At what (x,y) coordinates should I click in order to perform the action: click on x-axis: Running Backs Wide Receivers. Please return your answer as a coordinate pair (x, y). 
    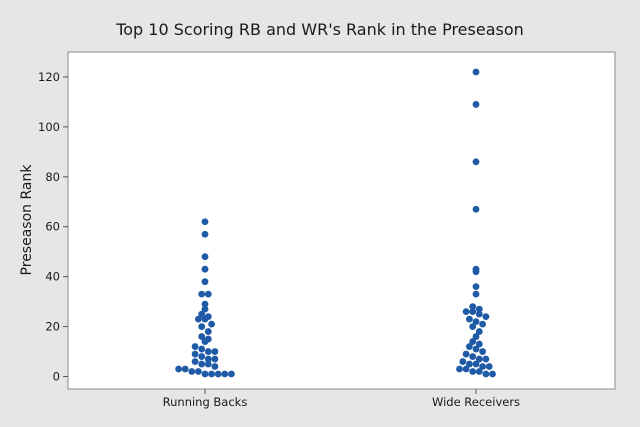
    Looking at the image, I should click on (341, 399).